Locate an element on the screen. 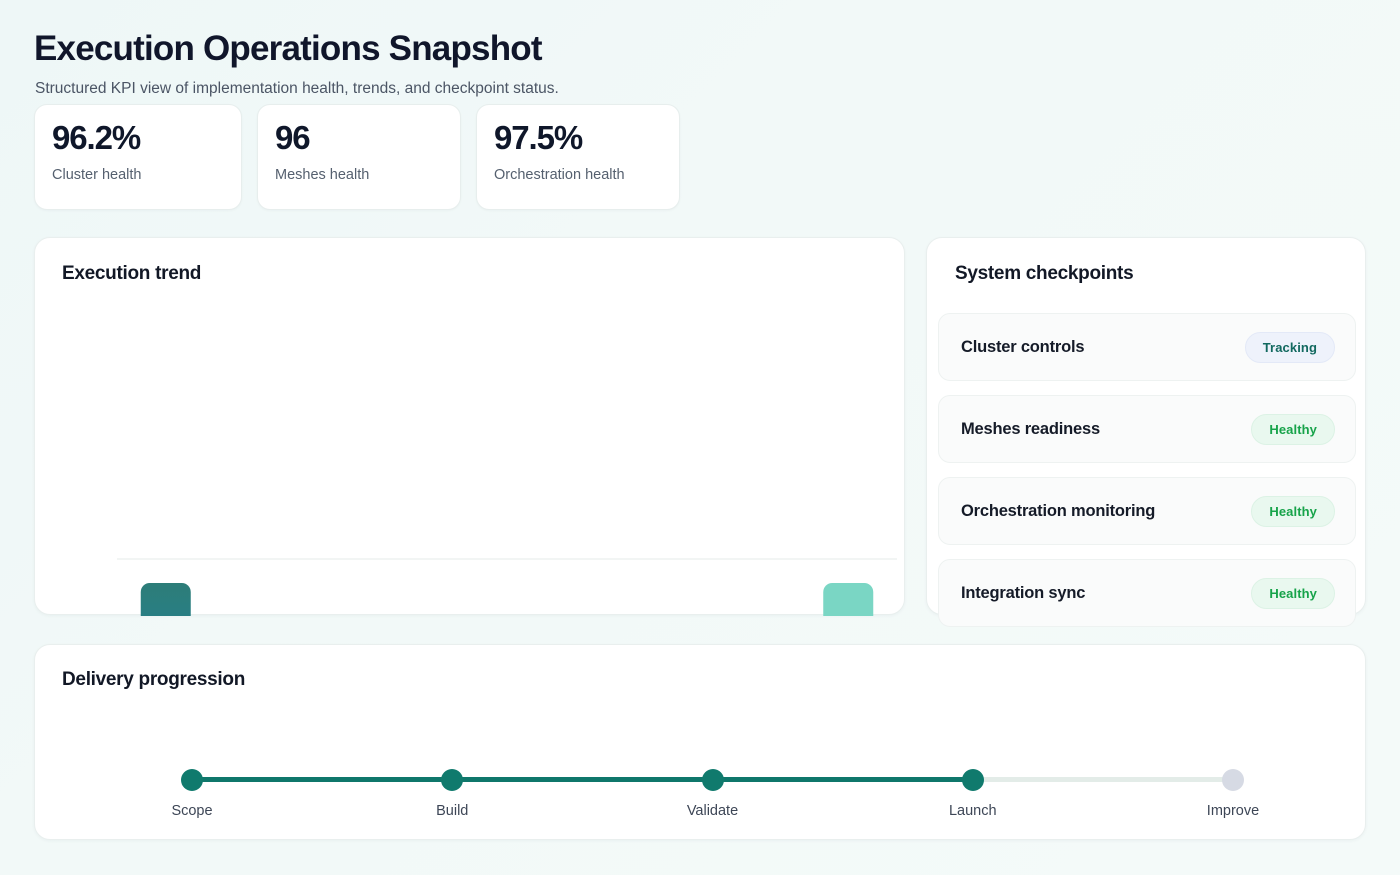  progression-stepper: Scope Build Validate Launch Improve is located at coordinates (712, 790).